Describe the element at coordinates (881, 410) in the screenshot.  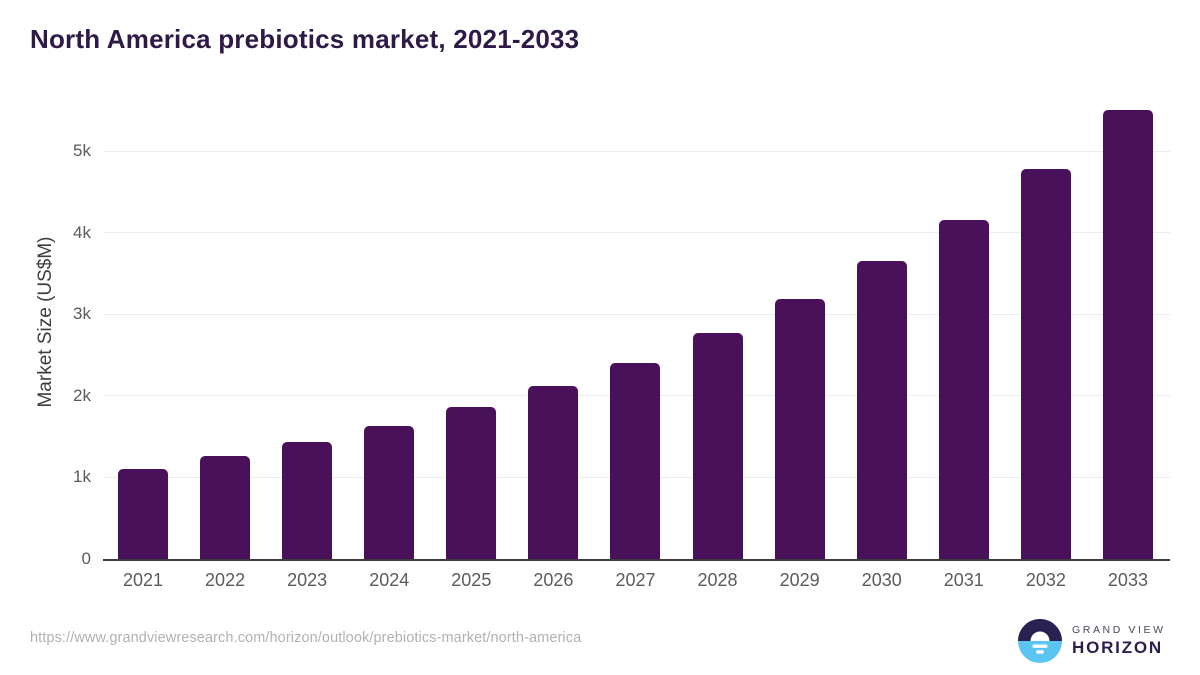
I see `bar-2030` at that location.